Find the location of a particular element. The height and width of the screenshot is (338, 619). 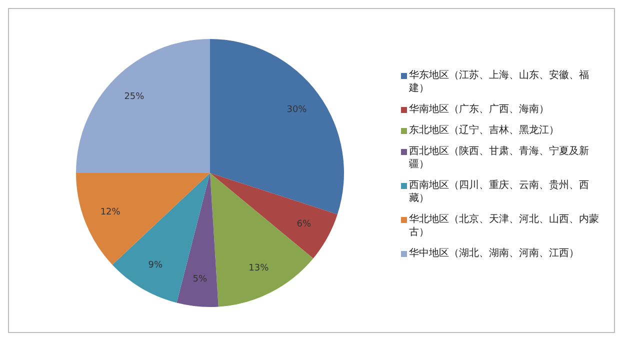

data-label: 12% is located at coordinates (110, 212).